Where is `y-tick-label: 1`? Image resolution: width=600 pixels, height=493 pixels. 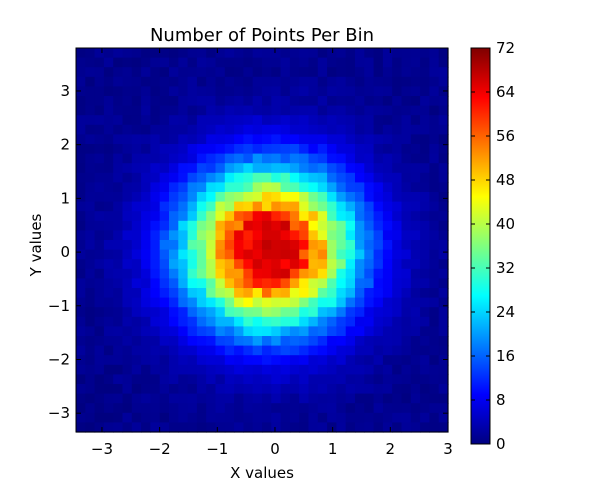
y-tick-label: 1 is located at coordinates (65, 198).